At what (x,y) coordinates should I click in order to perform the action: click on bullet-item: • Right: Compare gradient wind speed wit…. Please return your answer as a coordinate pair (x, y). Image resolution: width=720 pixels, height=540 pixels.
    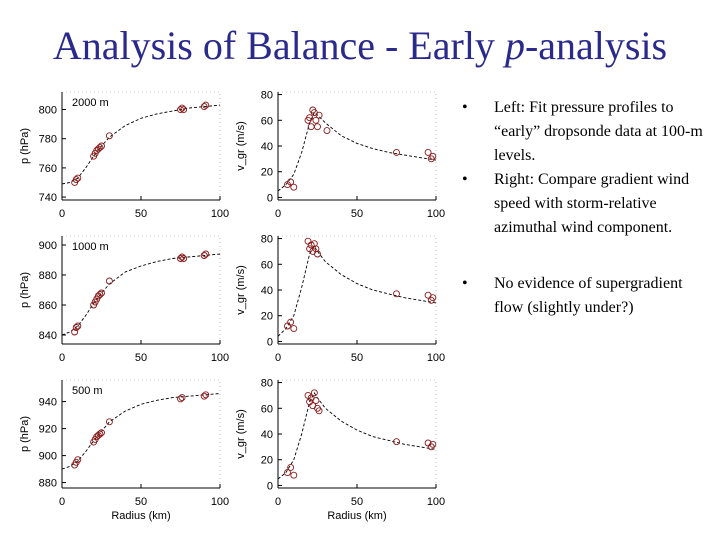
    Looking at the image, I should click on (587, 204).